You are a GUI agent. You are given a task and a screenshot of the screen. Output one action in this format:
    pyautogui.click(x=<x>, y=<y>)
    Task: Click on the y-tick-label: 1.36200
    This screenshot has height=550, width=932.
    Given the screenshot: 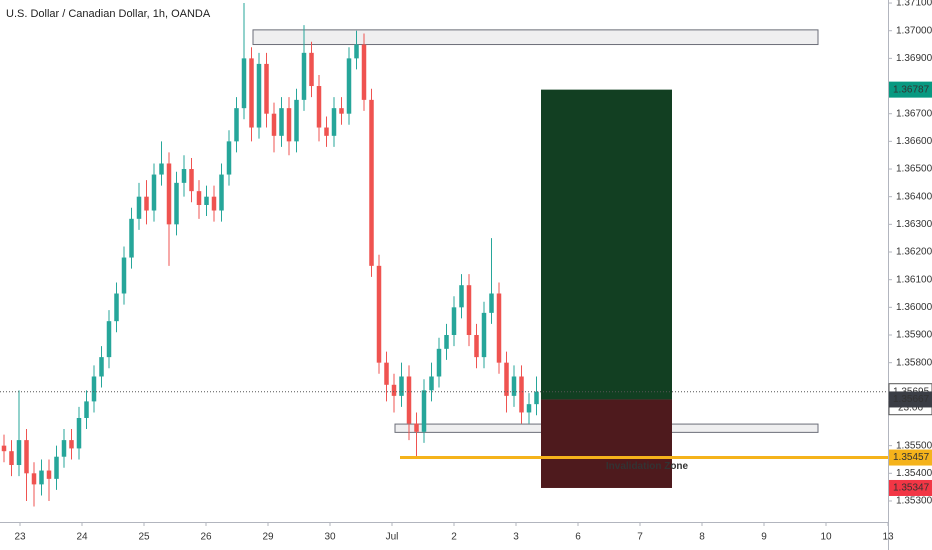 What is the action you would take?
    pyautogui.click(x=914, y=252)
    